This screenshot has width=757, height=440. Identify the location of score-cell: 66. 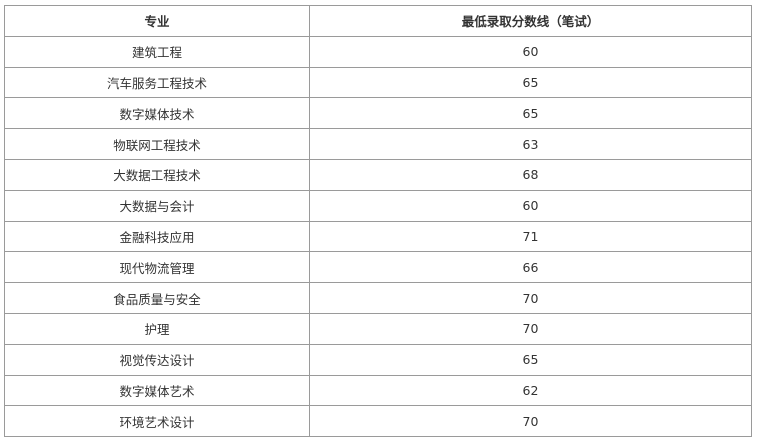
(530, 267).